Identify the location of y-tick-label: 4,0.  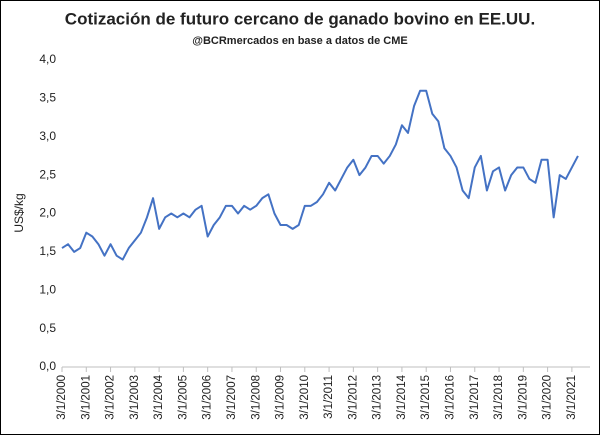
(47, 59).